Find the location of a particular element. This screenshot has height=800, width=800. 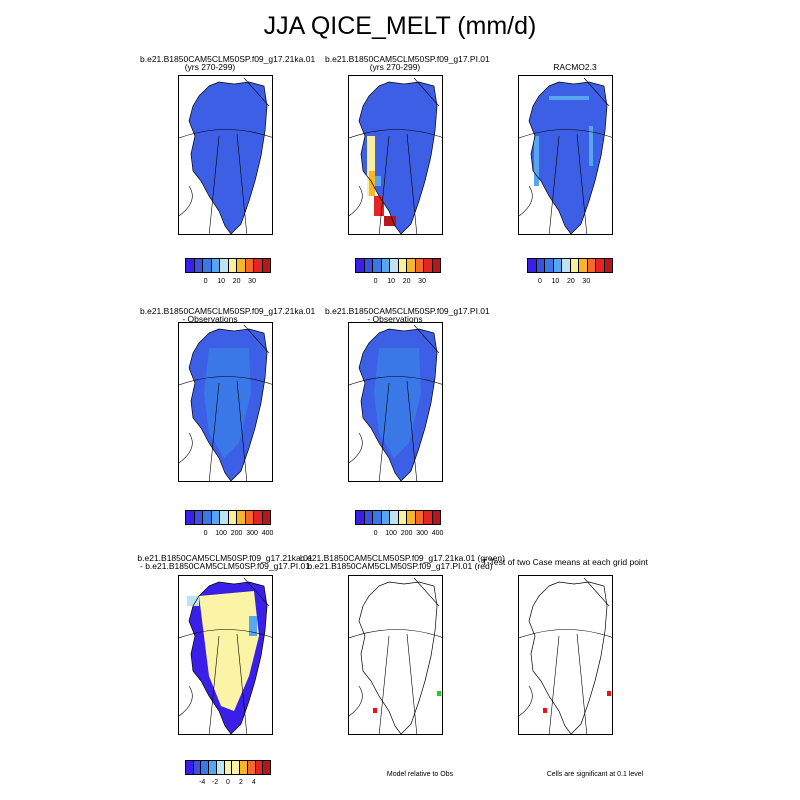

panel-3-title-line1: RACMO2.3 is located at coordinates (575, 67).